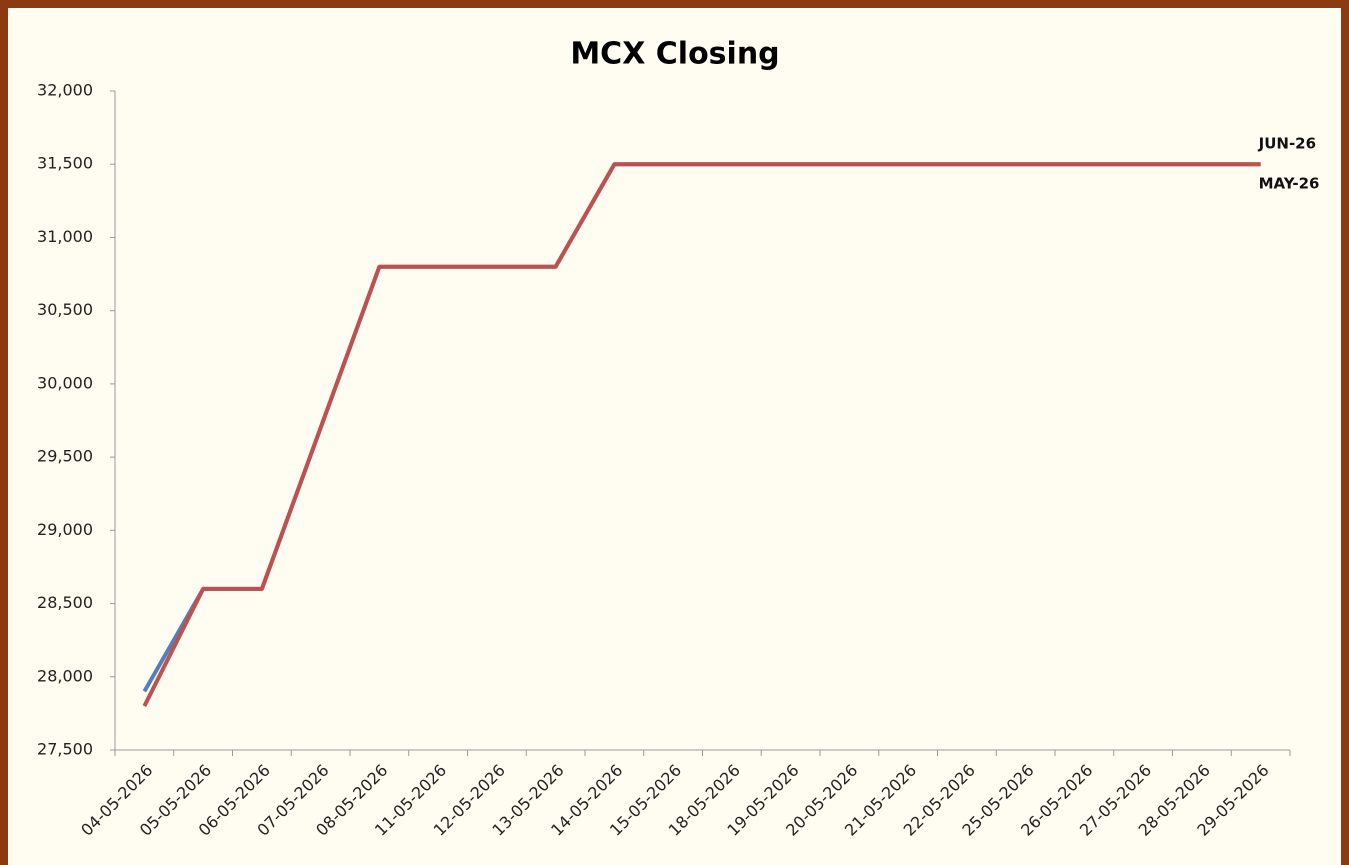 The image size is (1349, 865). I want to click on y-tick-label: 28,000, so click(65, 675).